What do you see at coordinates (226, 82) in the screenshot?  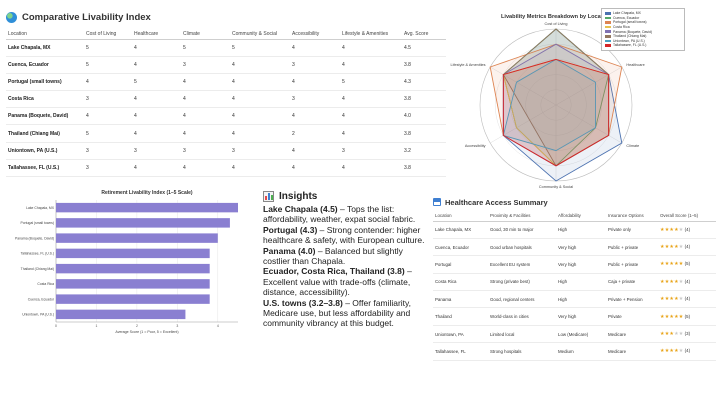 I see `table-row: Portugal (small towns) 4 5 4 4 4 5 4.3` at bounding box center [226, 82].